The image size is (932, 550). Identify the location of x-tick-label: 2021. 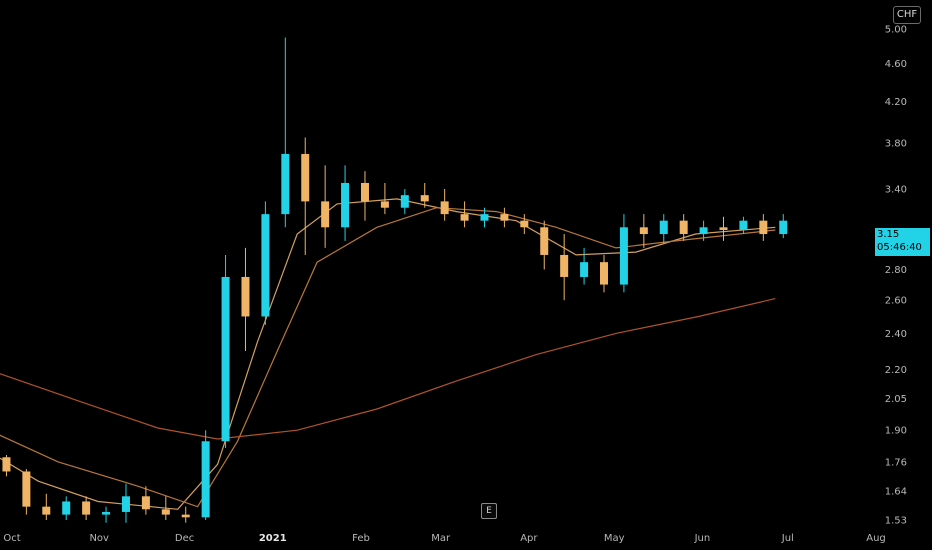
(273, 538).